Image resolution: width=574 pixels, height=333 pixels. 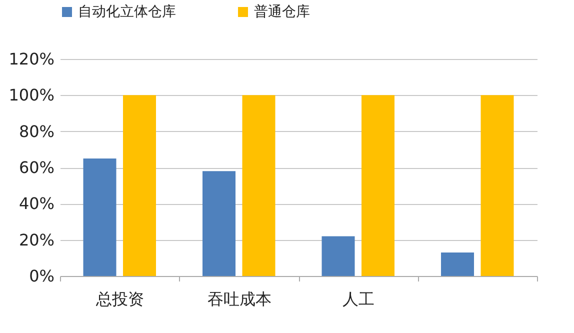 What do you see at coordinates (282, 11) in the screenshot?
I see `legend-label: 普通仓库` at bounding box center [282, 11].